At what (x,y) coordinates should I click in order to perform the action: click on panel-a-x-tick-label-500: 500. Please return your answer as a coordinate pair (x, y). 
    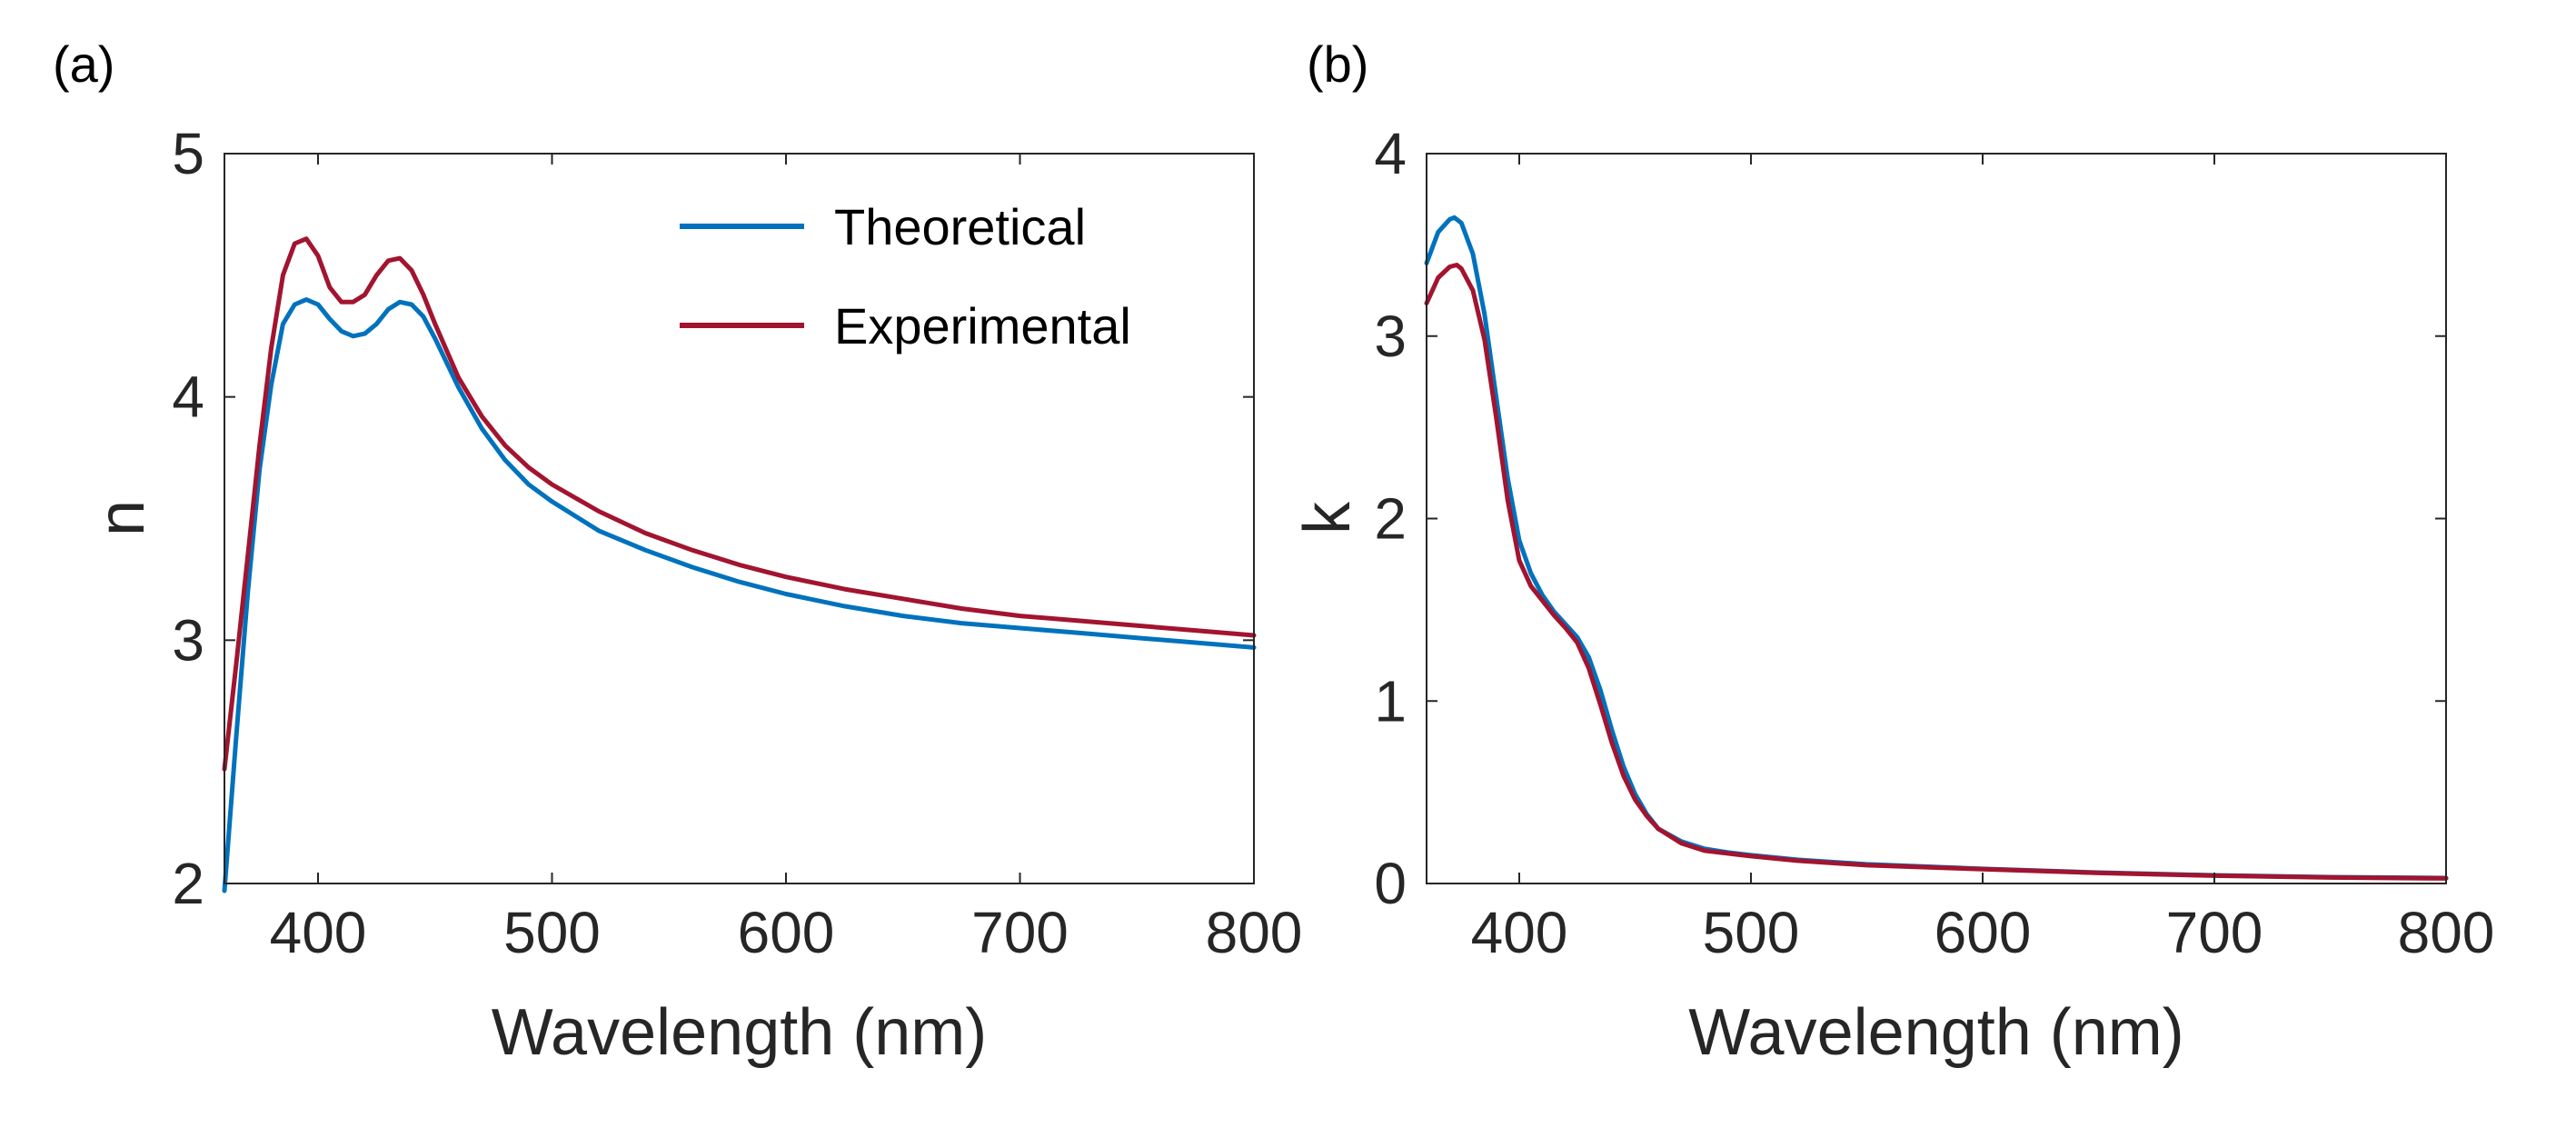
    Looking at the image, I should click on (552, 932).